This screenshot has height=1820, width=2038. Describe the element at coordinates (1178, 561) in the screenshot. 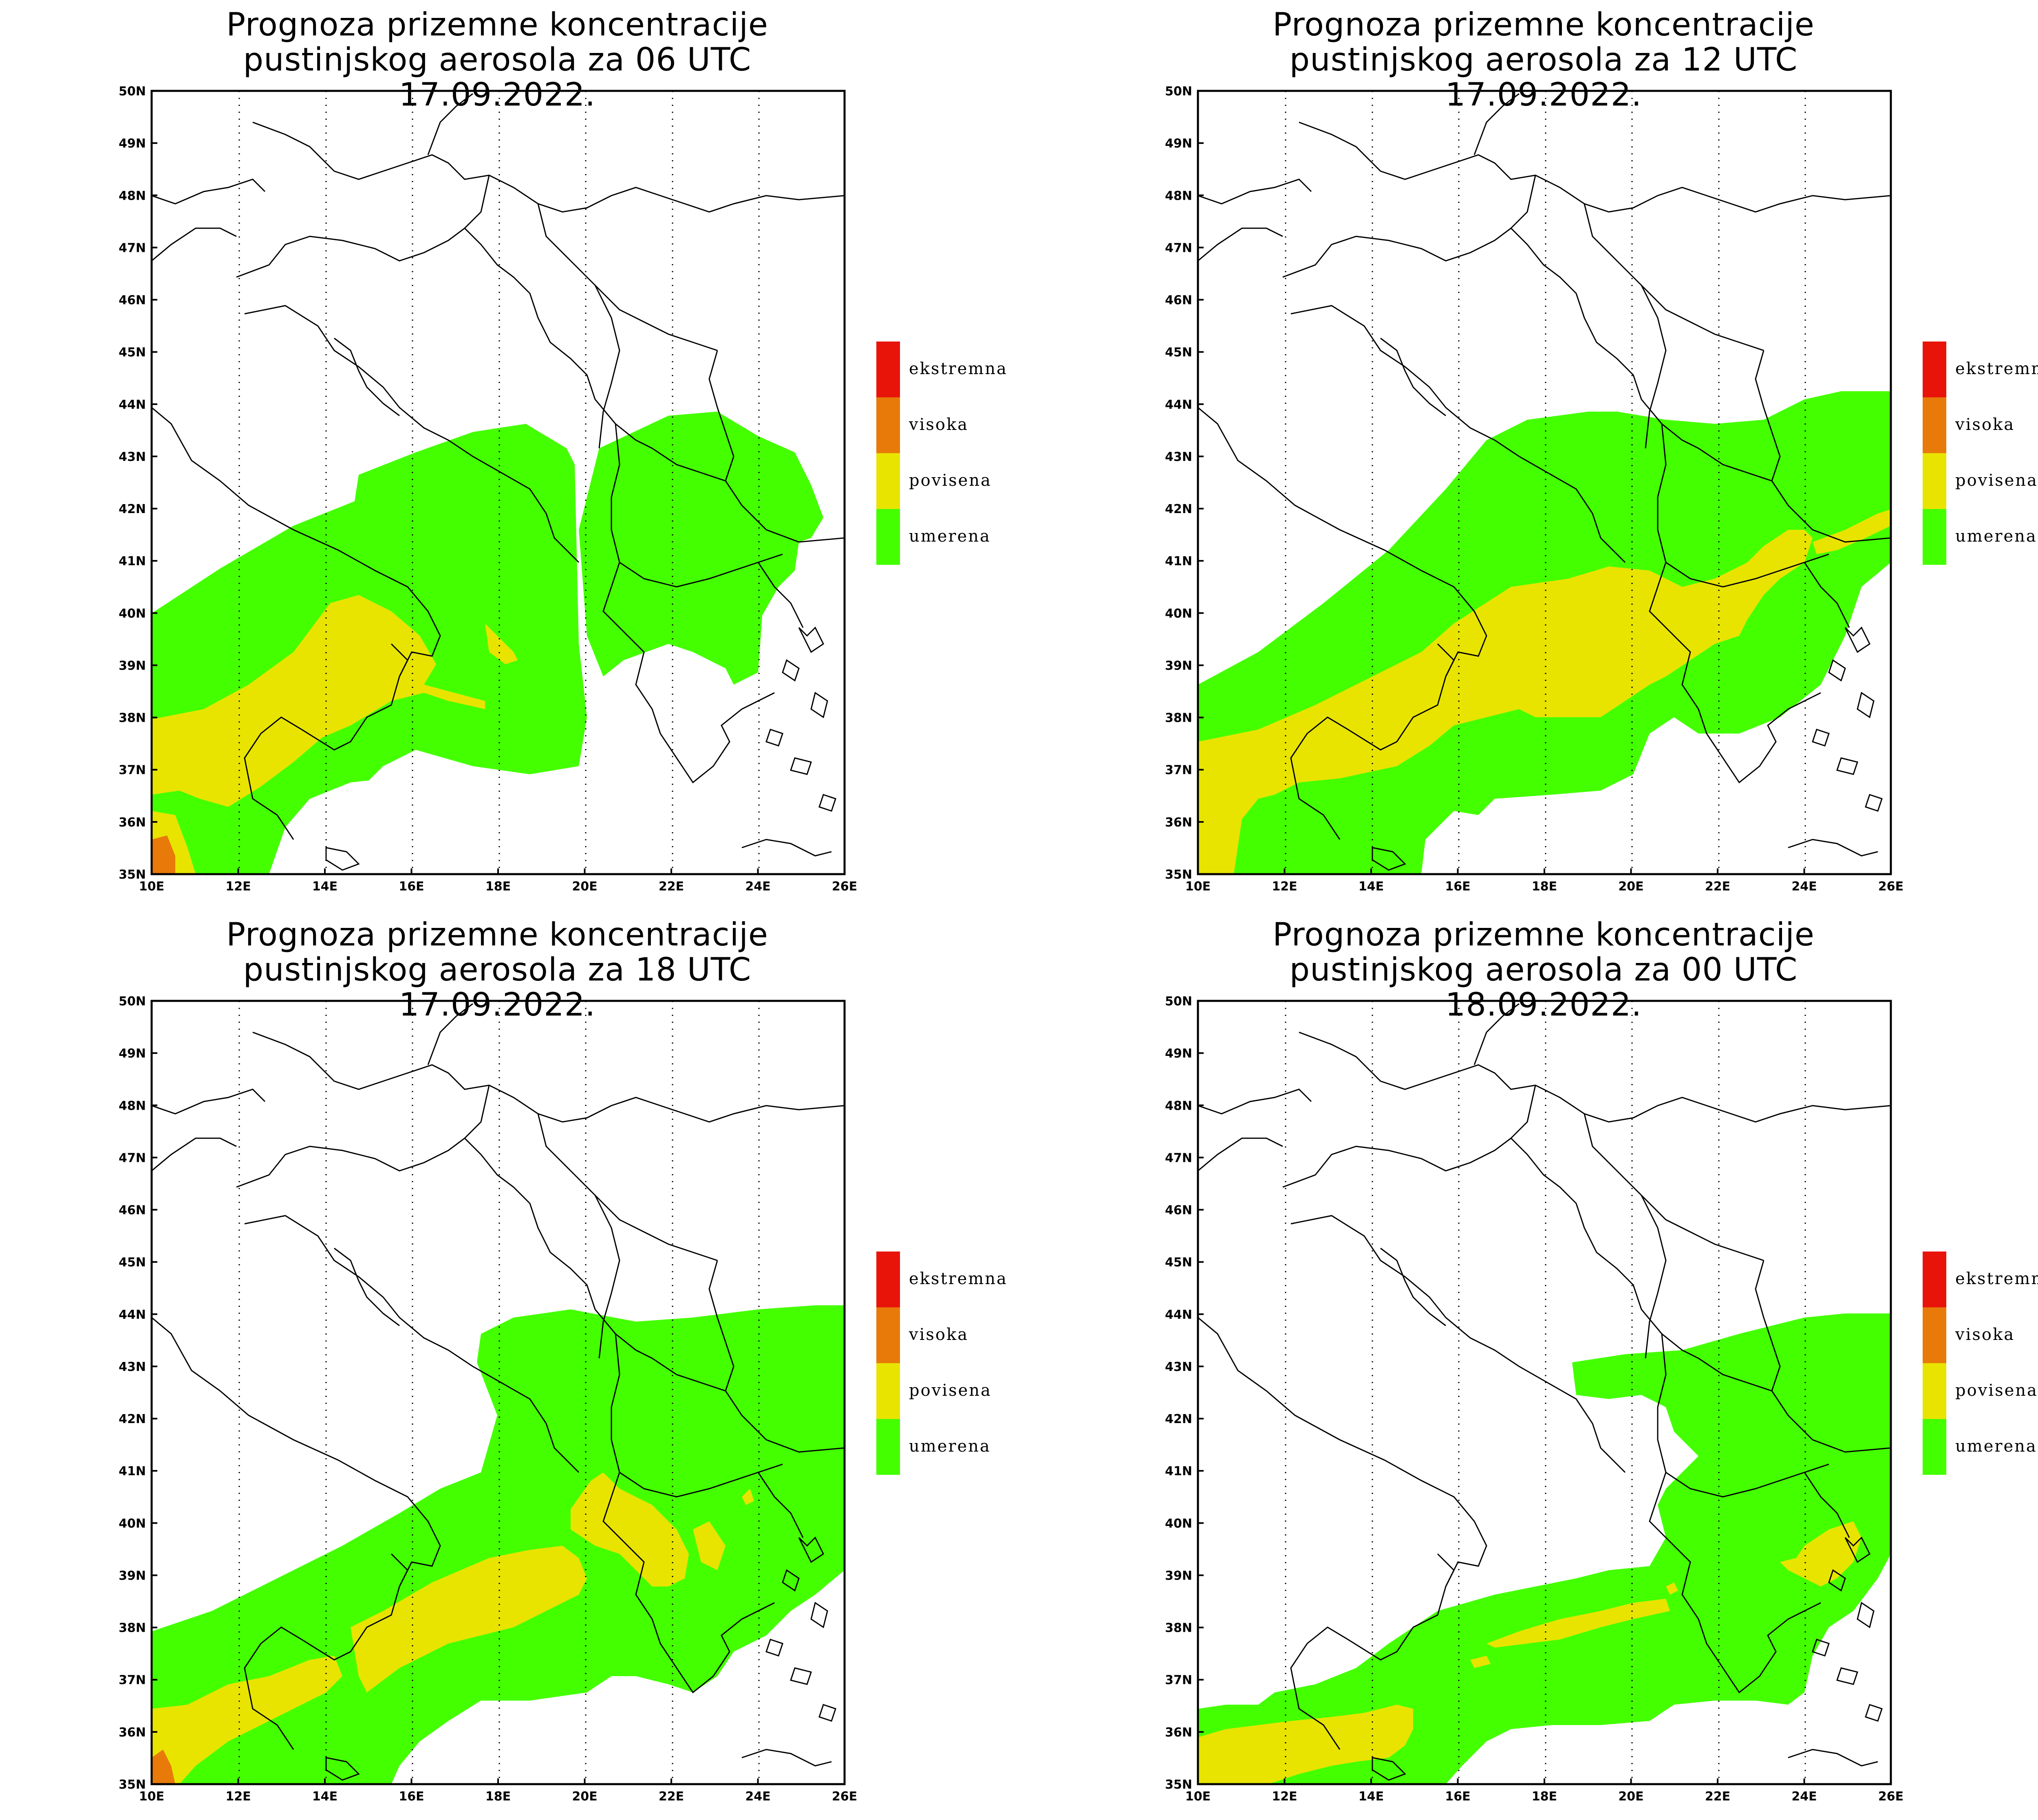

I see `latitude-tick-label: 41N` at that location.